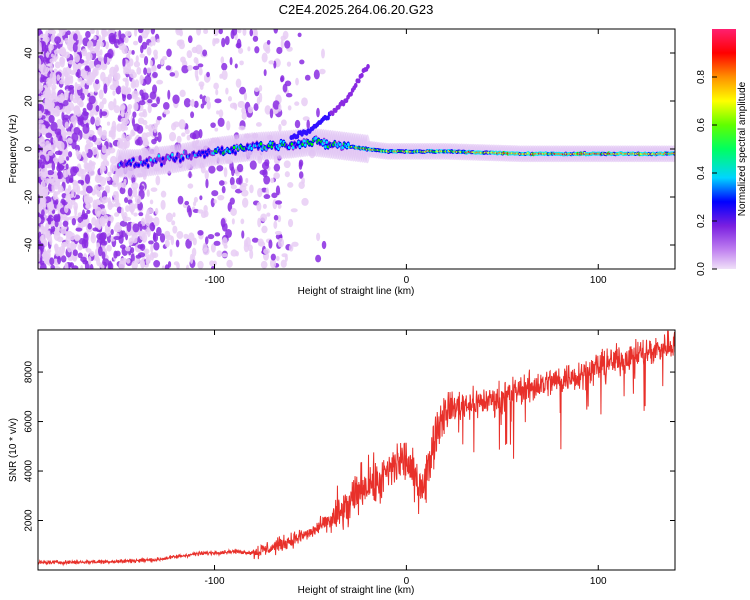 Image resolution: width=750 pixels, height=600 pixels. What do you see at coordinates (356, 590) in the screenshot?
I see `snr-x-label: Height of straight line (km)` at bounding box center [356, 590].